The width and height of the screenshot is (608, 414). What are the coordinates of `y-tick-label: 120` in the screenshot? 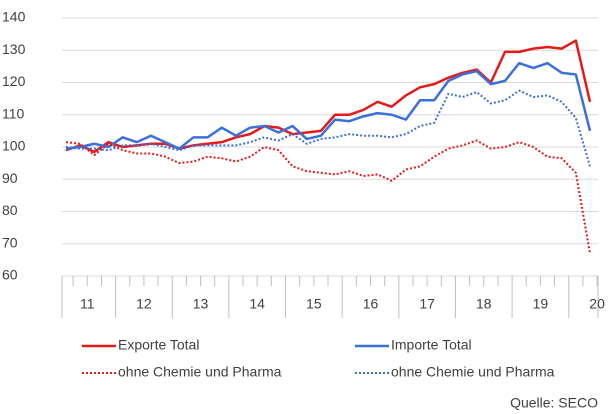 It's located at (14, 81).